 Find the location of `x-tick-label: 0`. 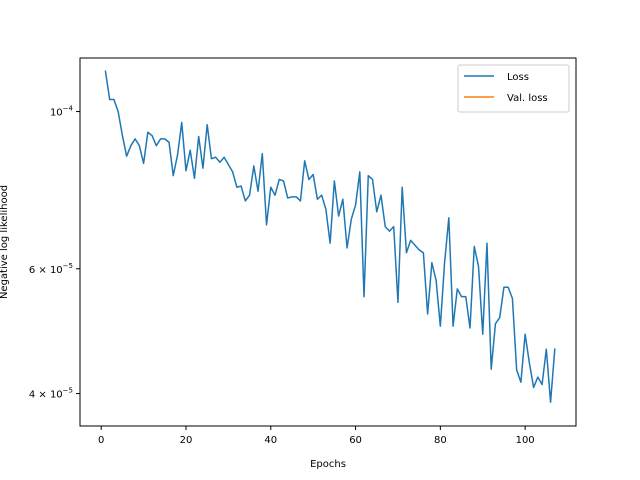

x-tick-label: 0 is located at coordinates (101, 440).